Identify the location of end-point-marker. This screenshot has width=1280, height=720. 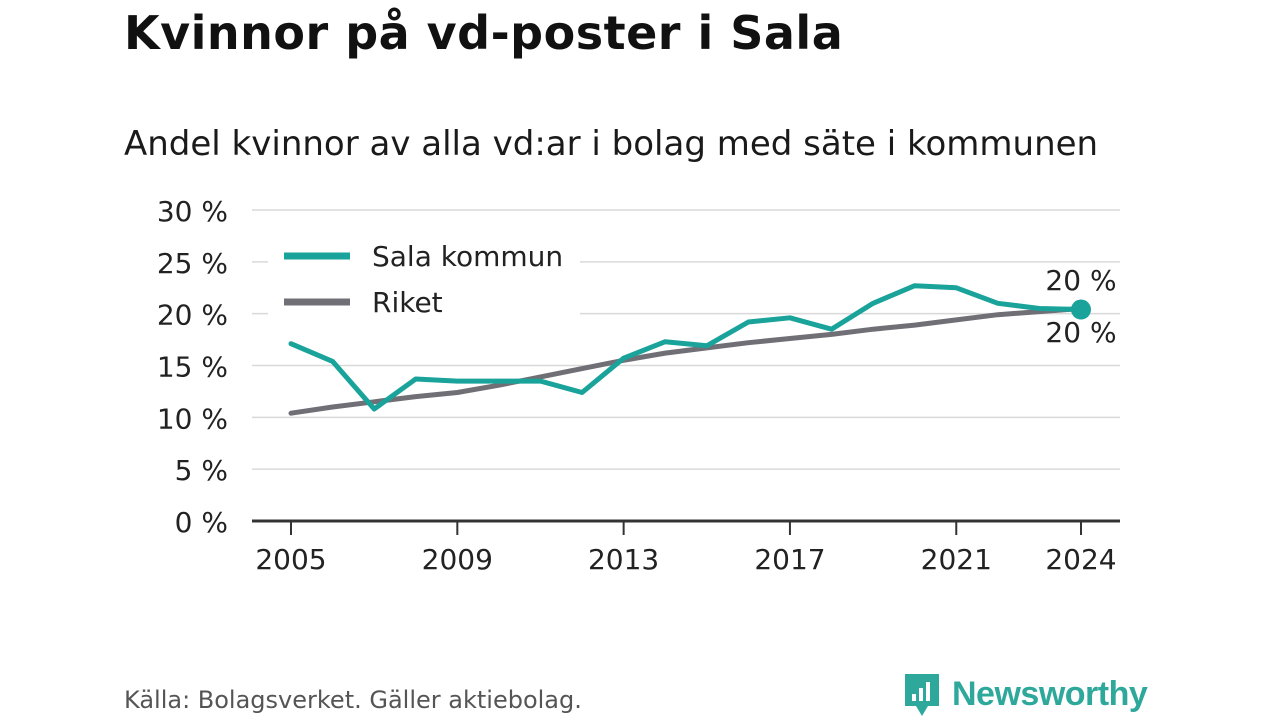
(1081, 309).